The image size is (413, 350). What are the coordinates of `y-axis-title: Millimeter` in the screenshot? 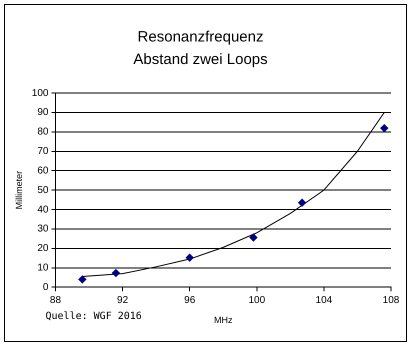 It's located at (19, 190).